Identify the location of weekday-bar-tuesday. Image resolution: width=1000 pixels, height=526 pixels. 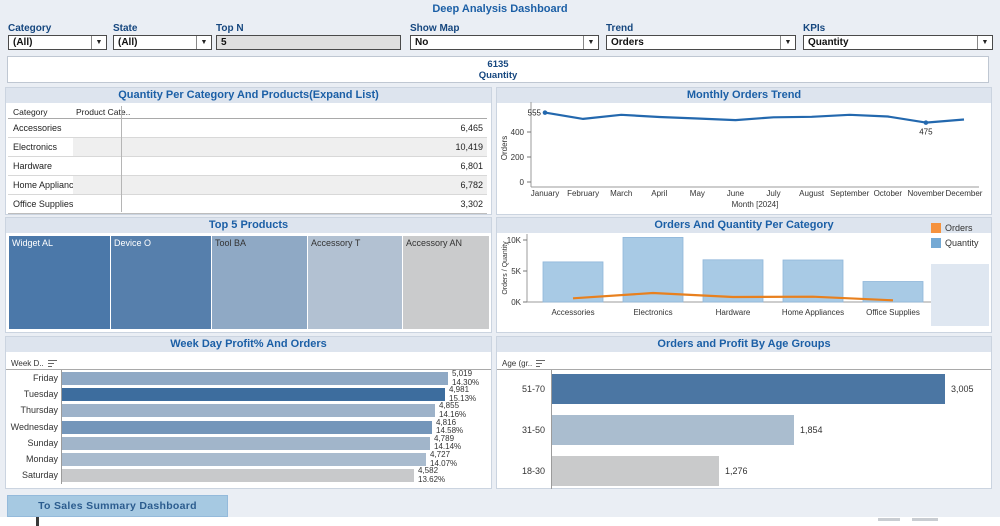
(253, 395).